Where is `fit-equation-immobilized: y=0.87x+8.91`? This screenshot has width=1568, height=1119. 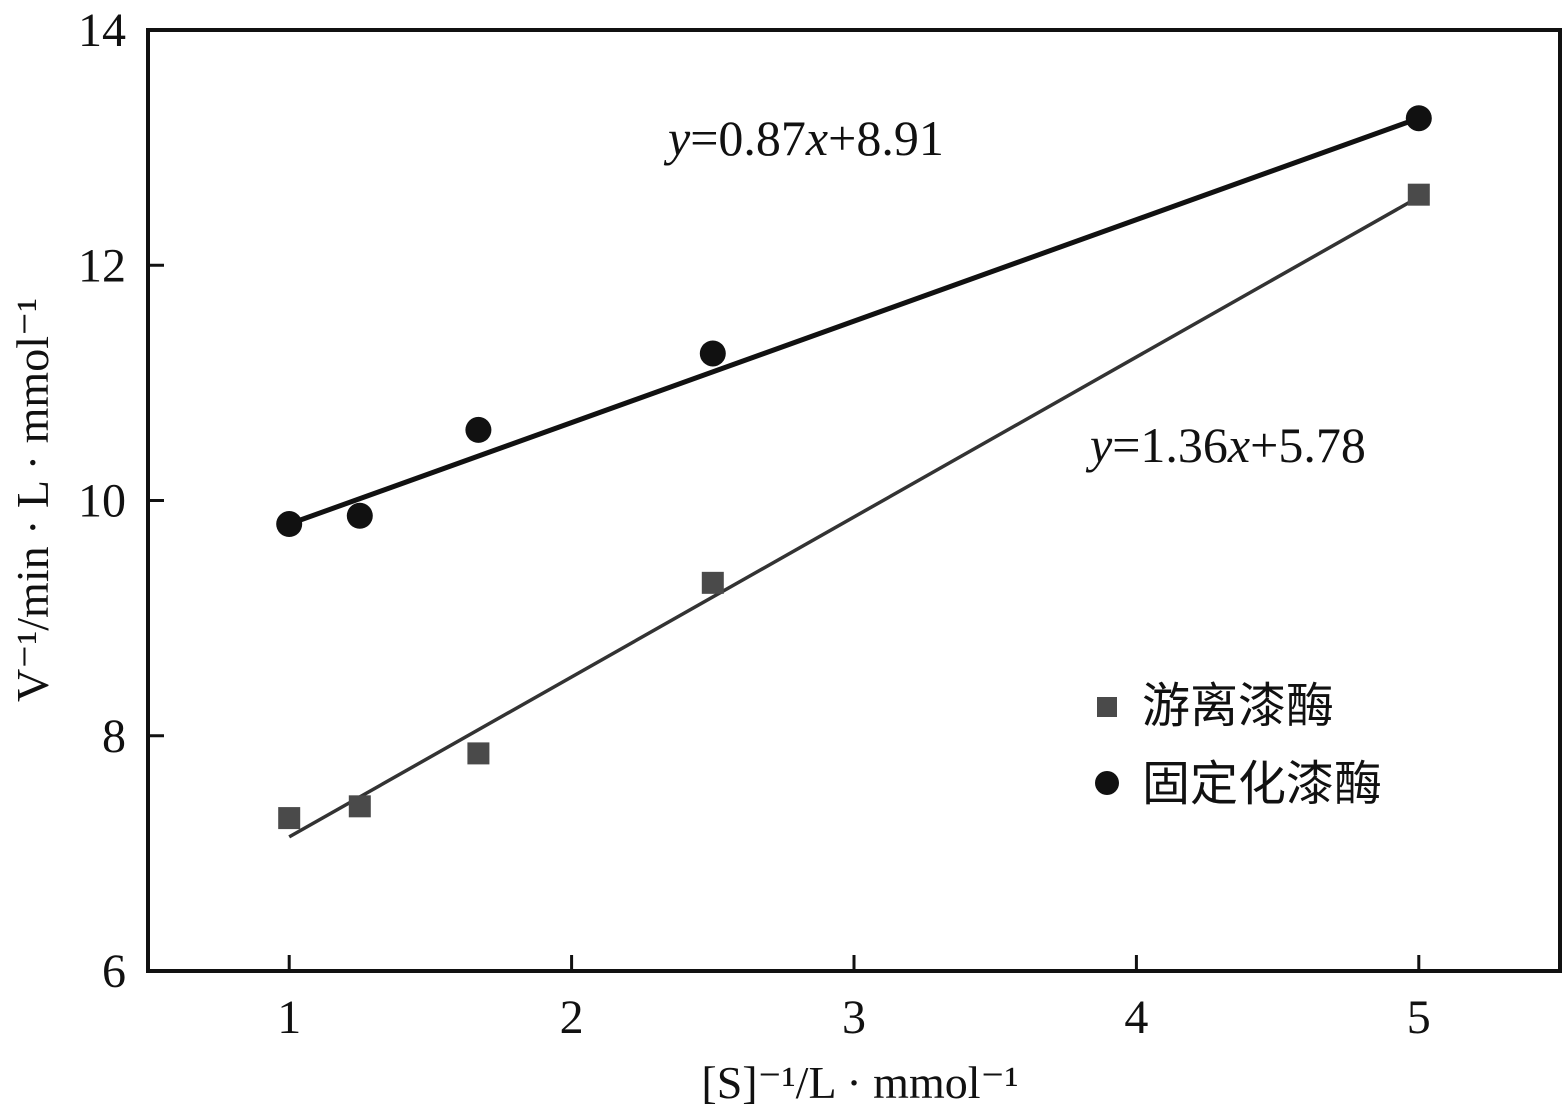 fit-equation-immobilized: y=0.87x+8.91 is located at coordinates (803, 138).